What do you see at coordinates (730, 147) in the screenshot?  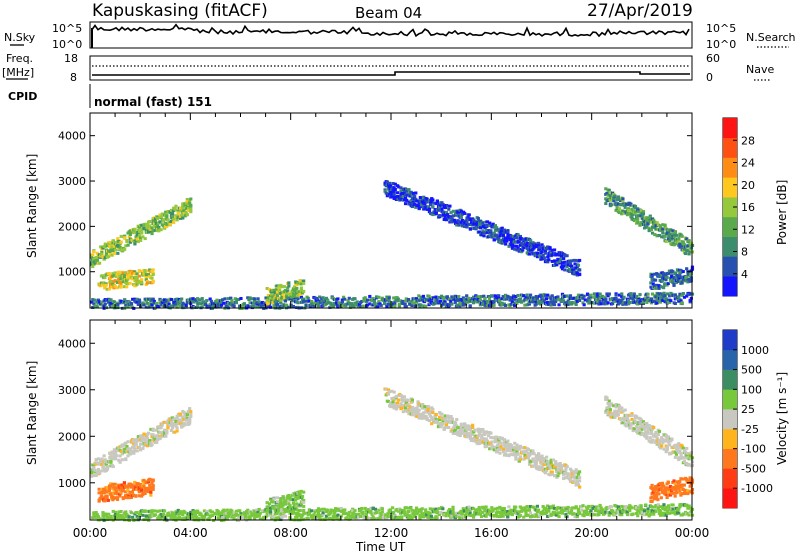 I see `power-colorbar-bin` at bounding box center [730, 147].